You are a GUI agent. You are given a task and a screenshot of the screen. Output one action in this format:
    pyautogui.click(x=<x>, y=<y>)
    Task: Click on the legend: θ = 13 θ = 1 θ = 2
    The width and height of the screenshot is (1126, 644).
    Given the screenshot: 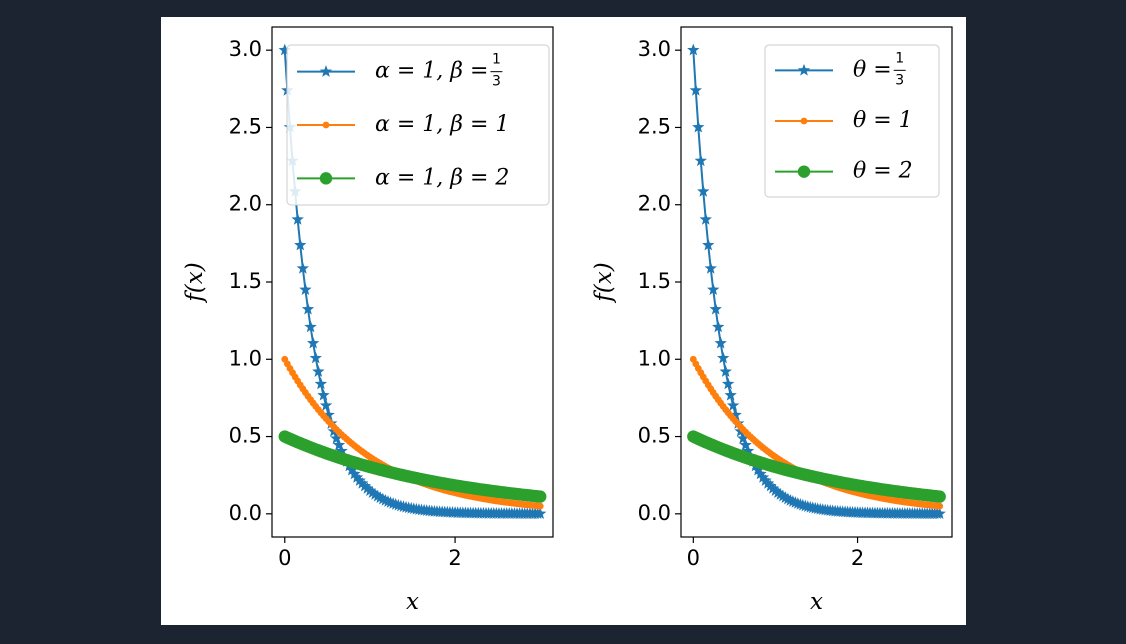 What is the action you would take?
    pyautogui.click(x=852, y=121)
    